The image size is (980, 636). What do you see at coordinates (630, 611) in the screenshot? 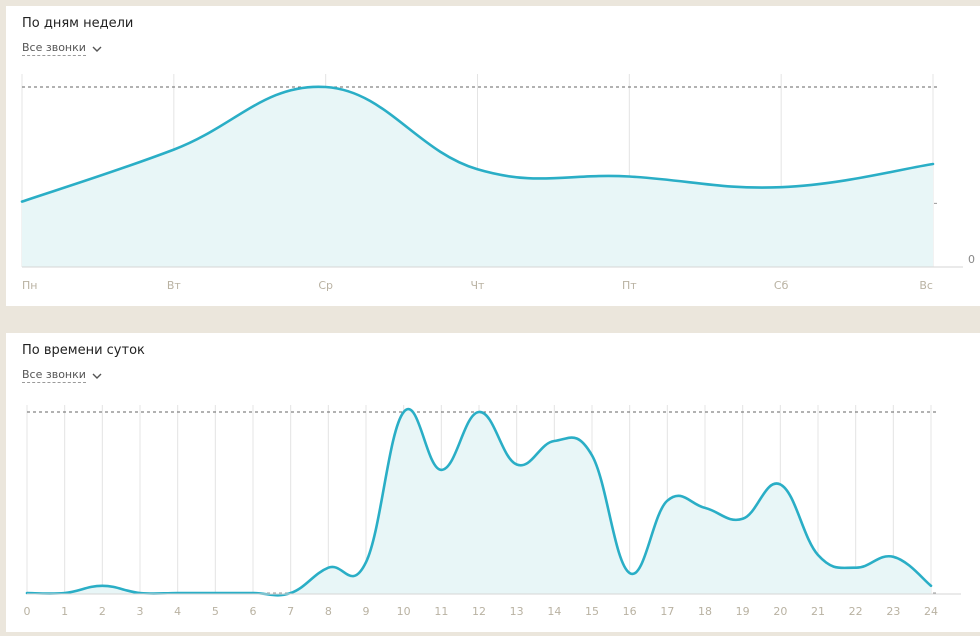
I see `hourly-tick-label: 16` at bounding box center [630, 611].